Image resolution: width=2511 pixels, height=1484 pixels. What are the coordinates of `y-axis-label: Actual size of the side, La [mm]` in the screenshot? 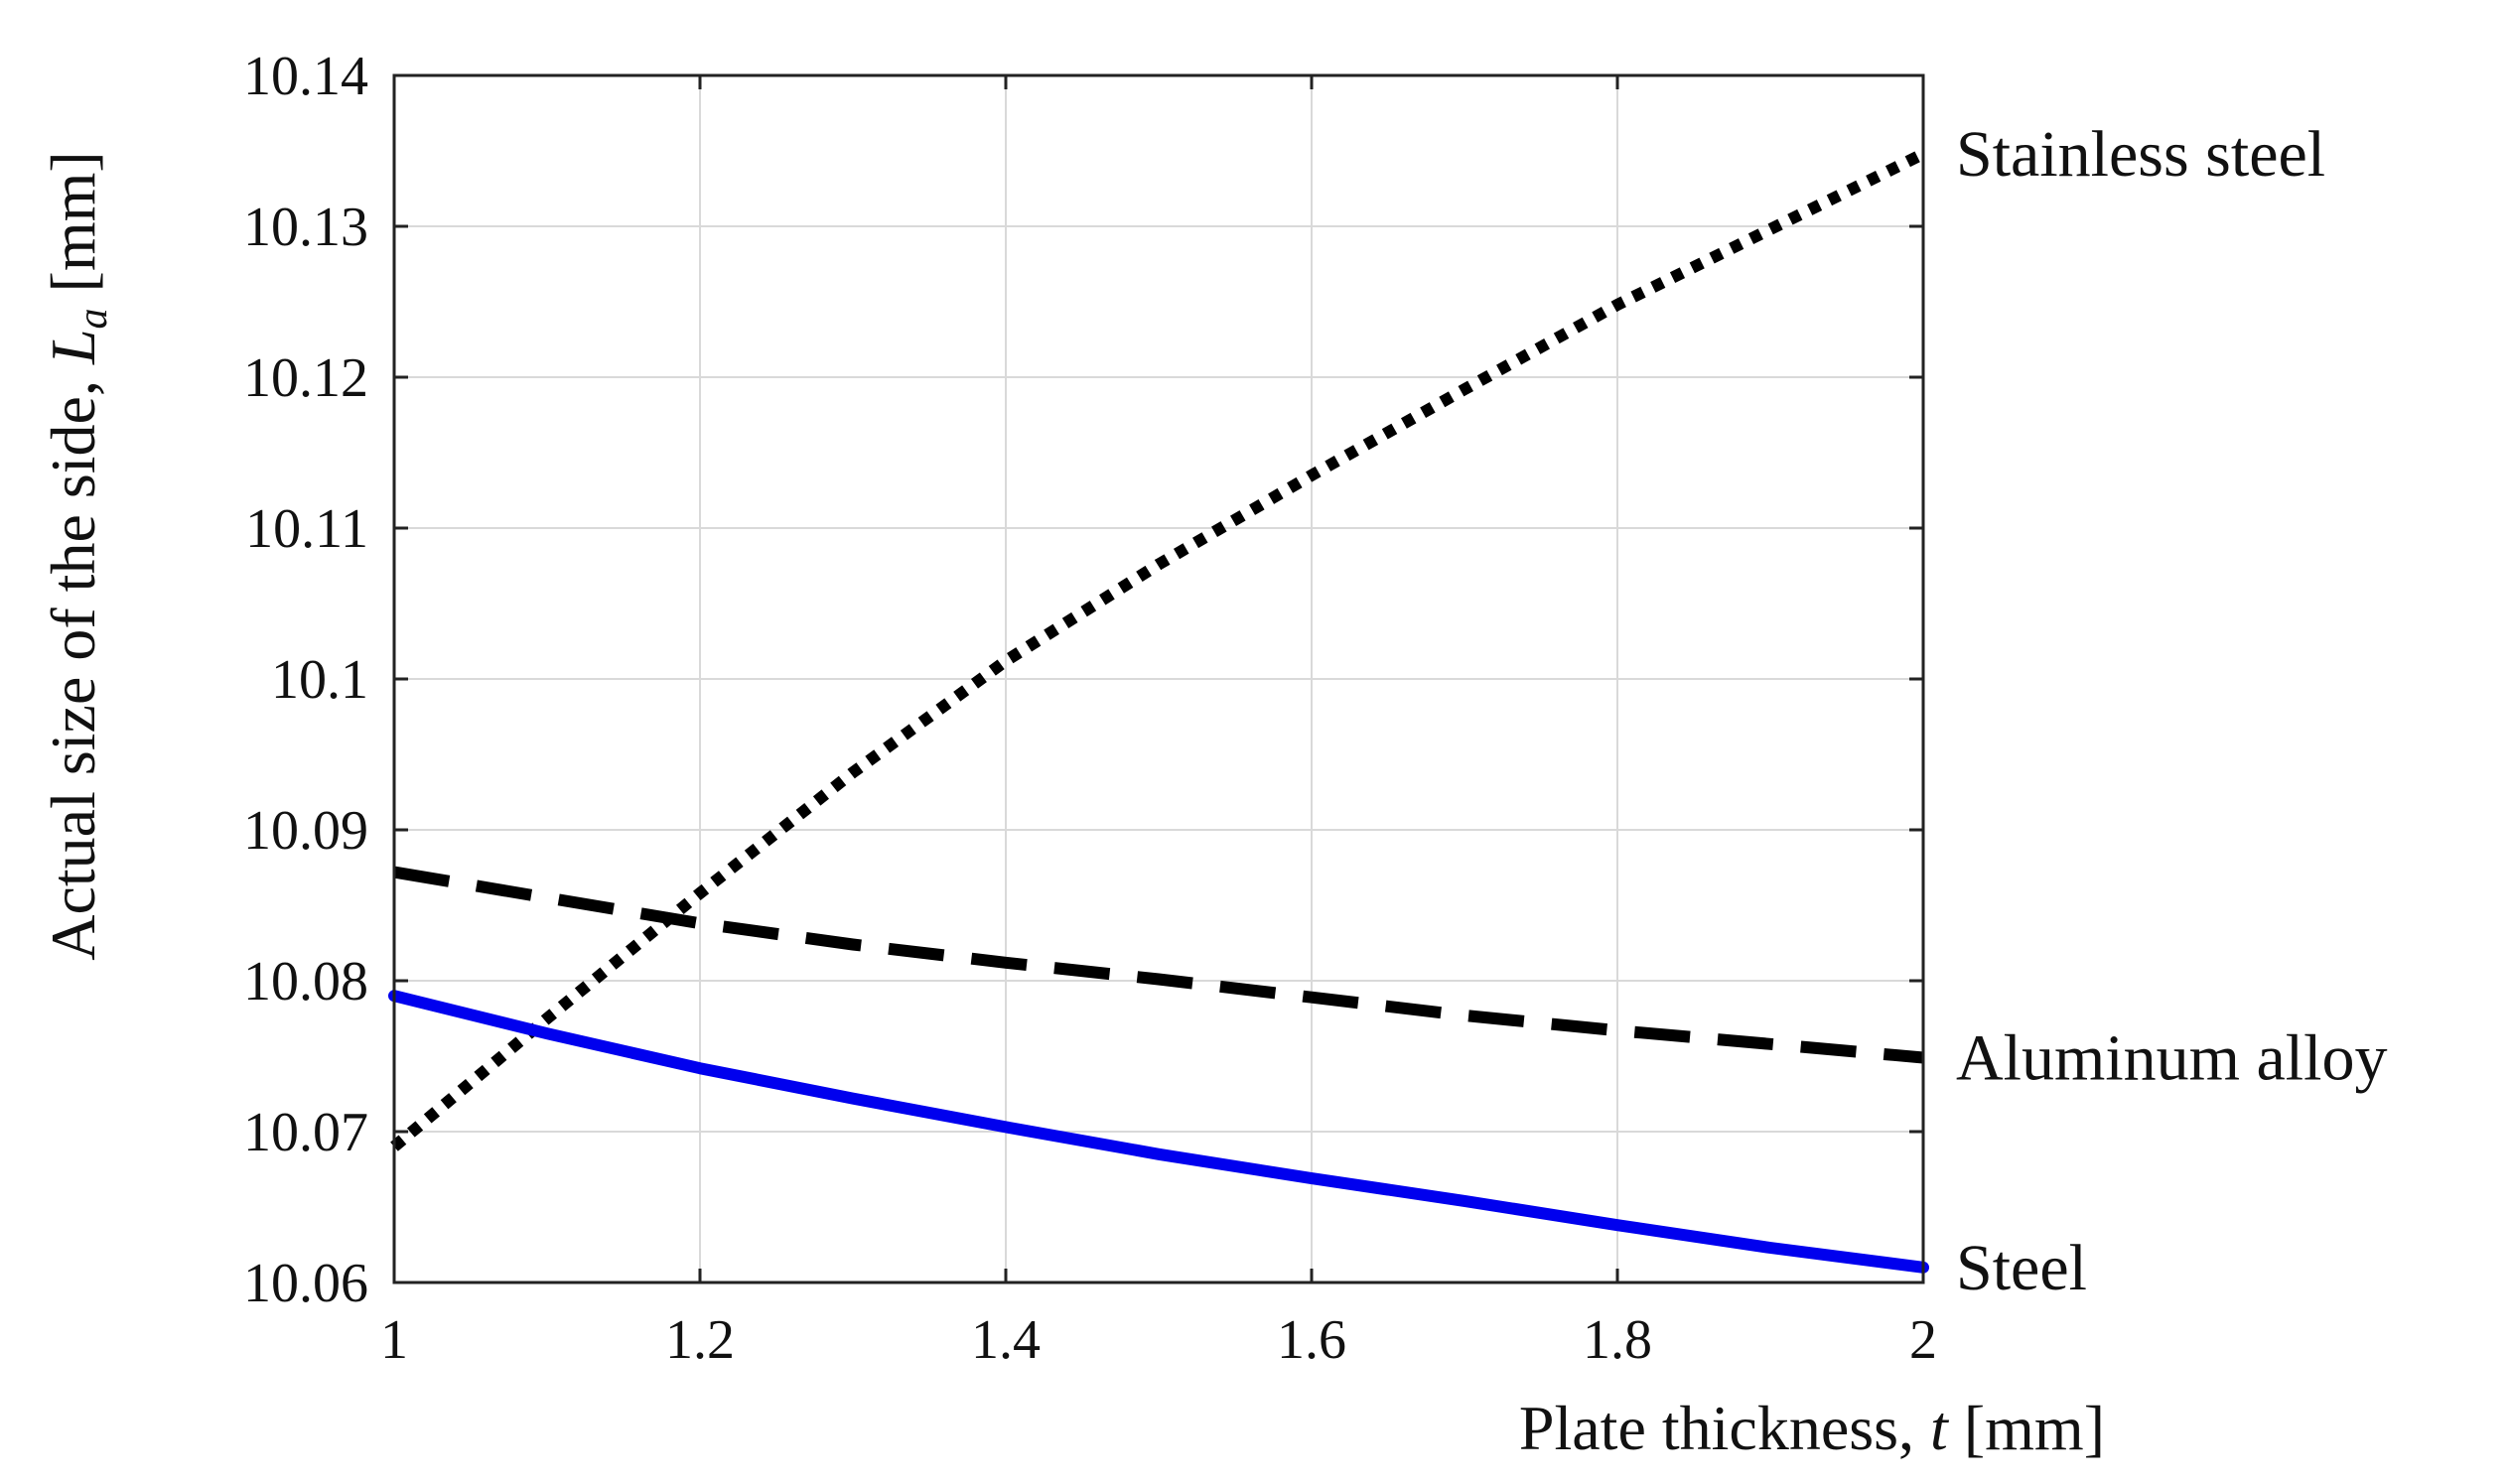 It's located at (77, 555).